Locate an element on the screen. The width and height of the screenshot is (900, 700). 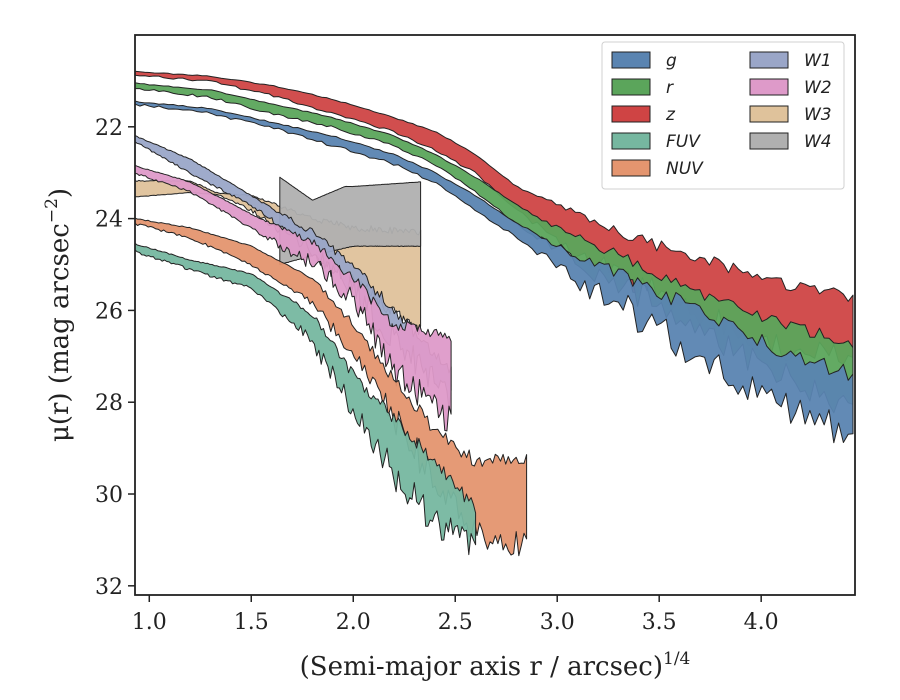
x-axis-label-exponent: 1/4 is located at coordinates (676, 659).